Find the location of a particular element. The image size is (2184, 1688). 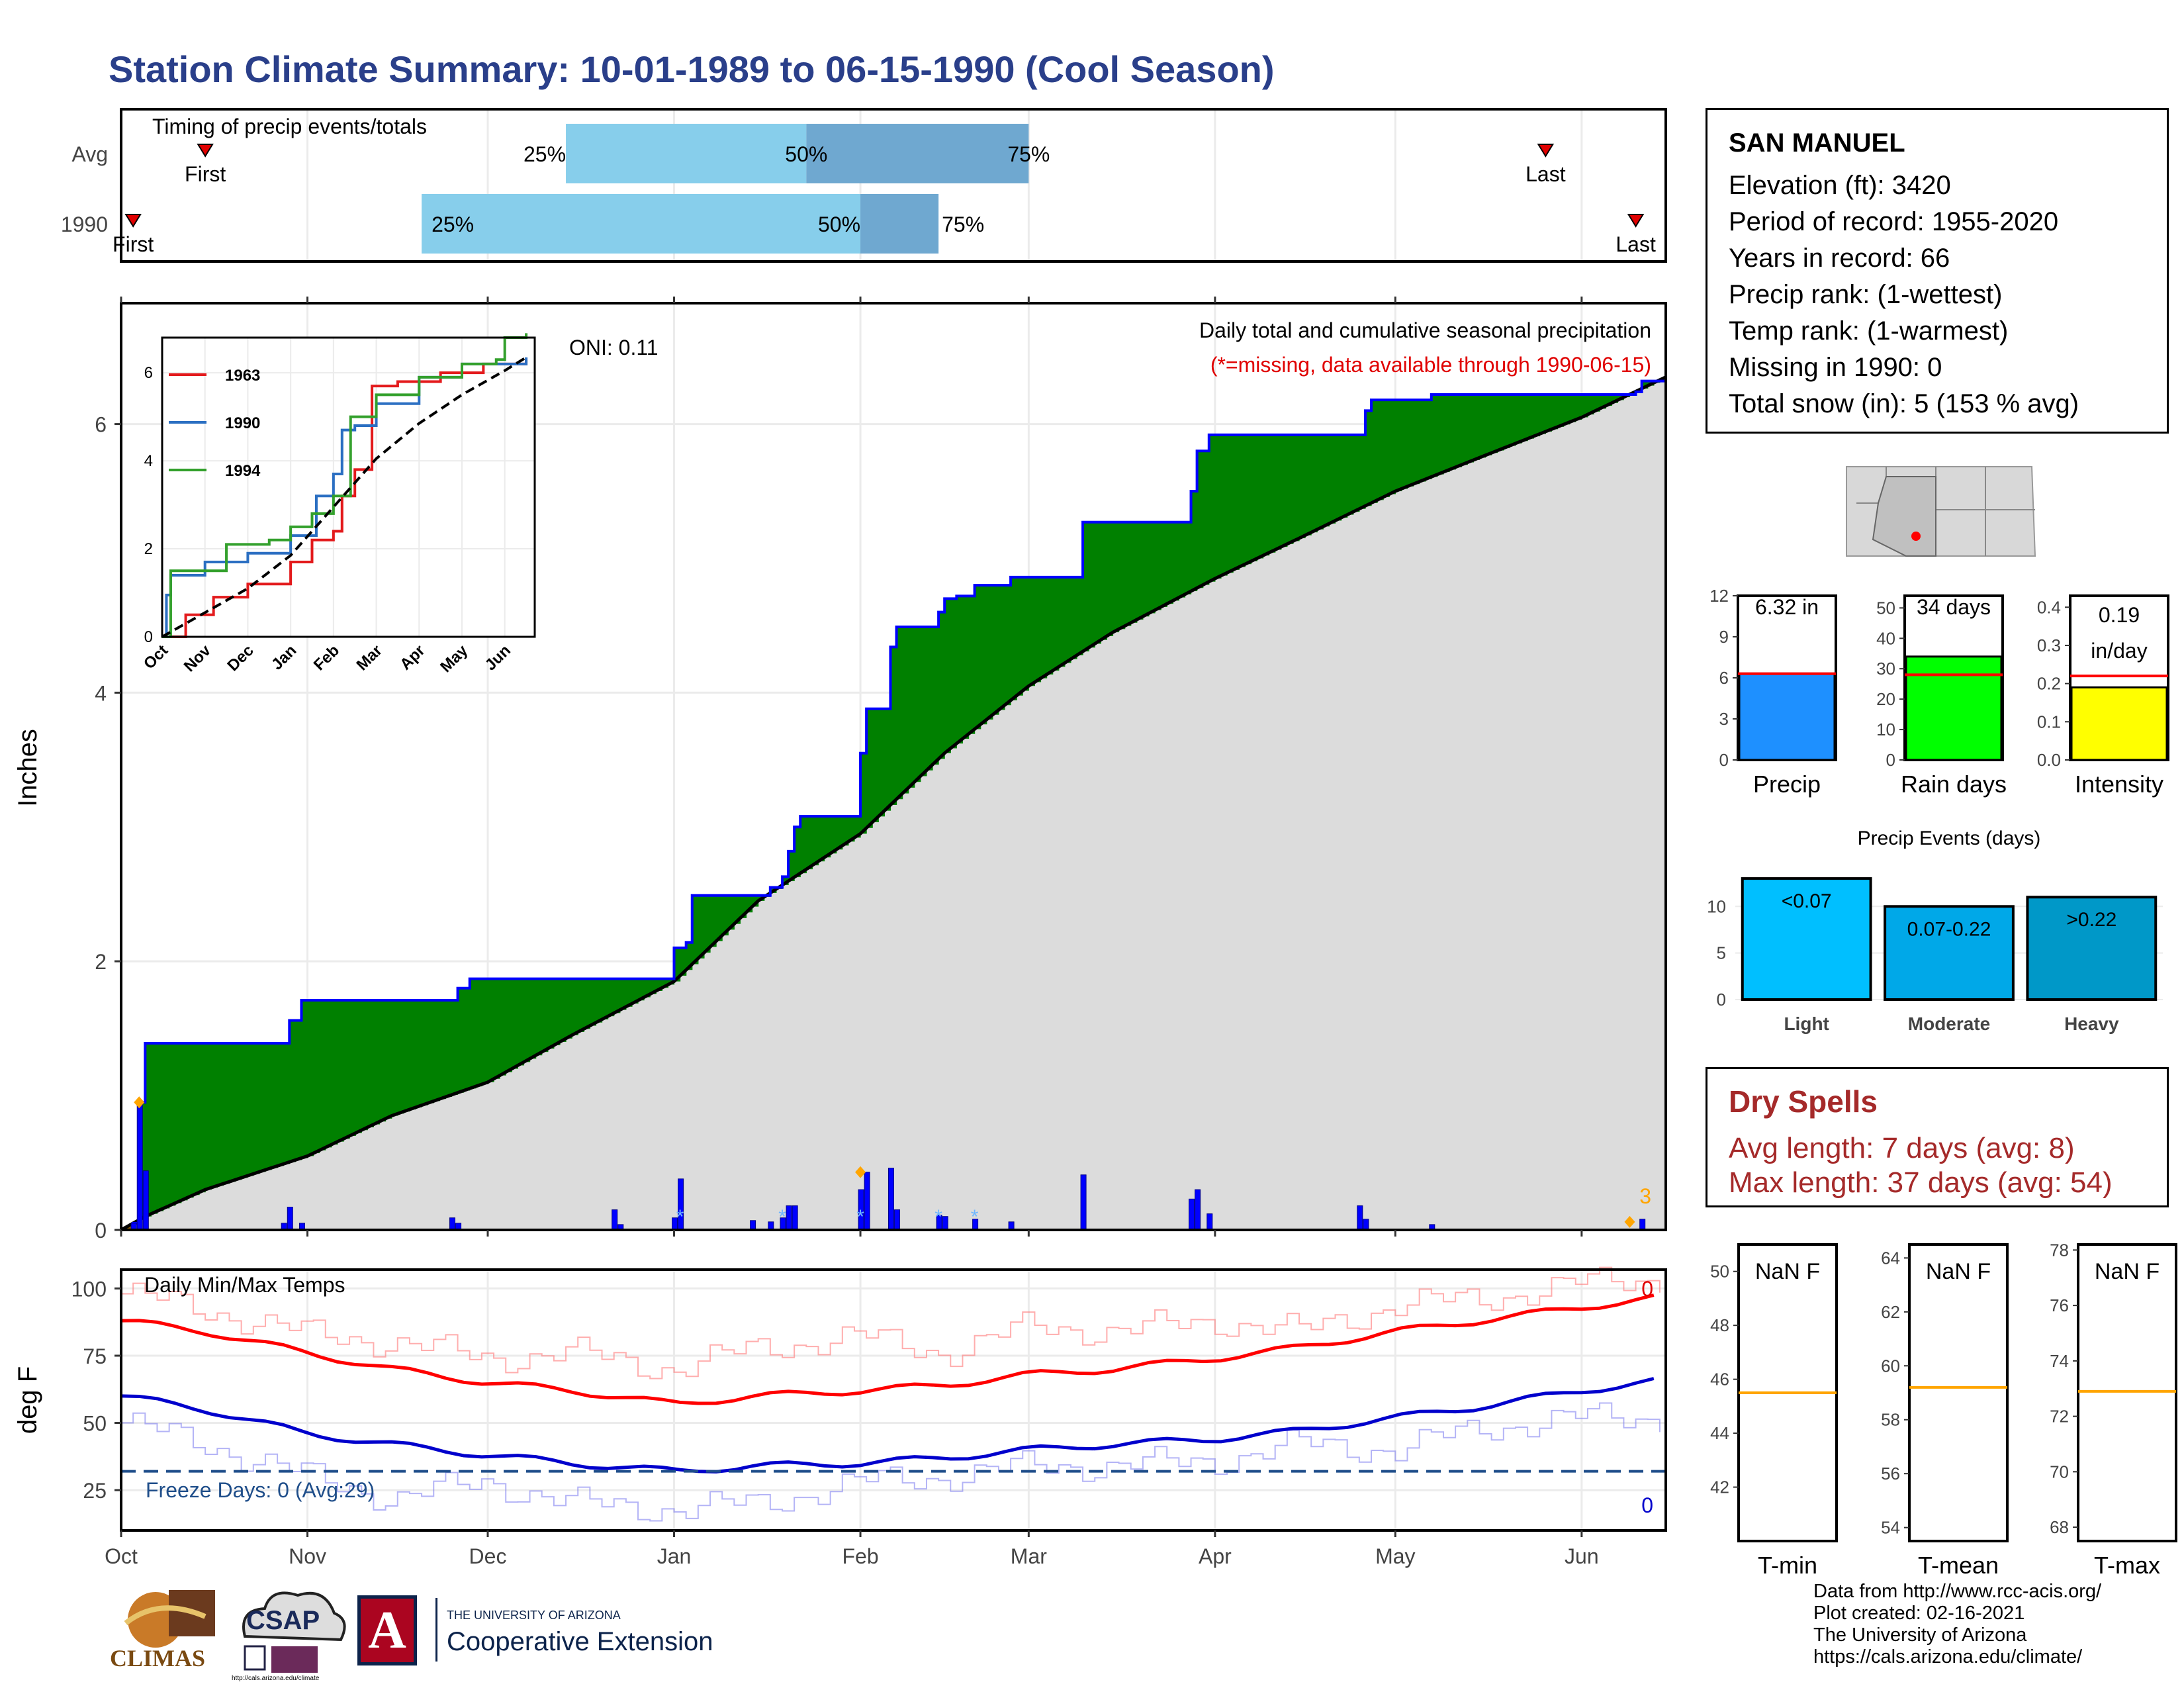

temp-count-bottom: 0 is located at coordinates (1647, 1505).